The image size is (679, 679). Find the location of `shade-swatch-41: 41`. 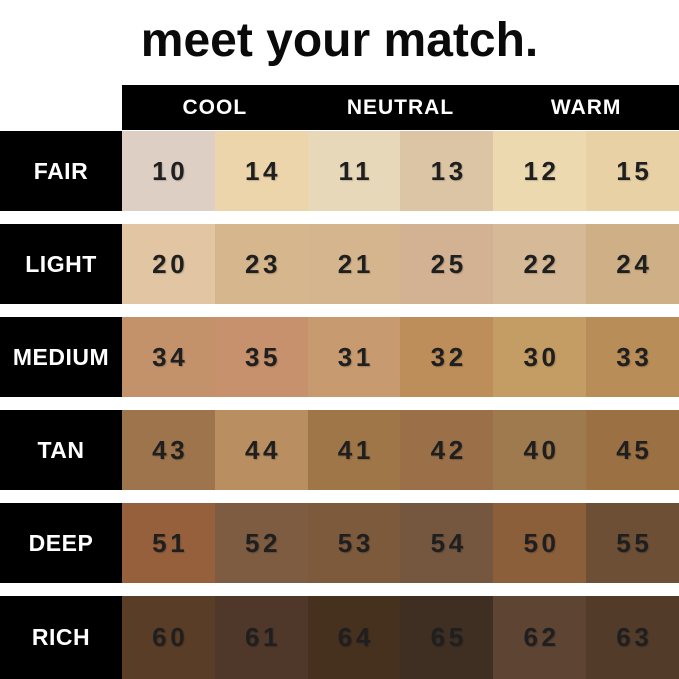

shade-swatch-41: 41 is located at coordinates (354, 450).